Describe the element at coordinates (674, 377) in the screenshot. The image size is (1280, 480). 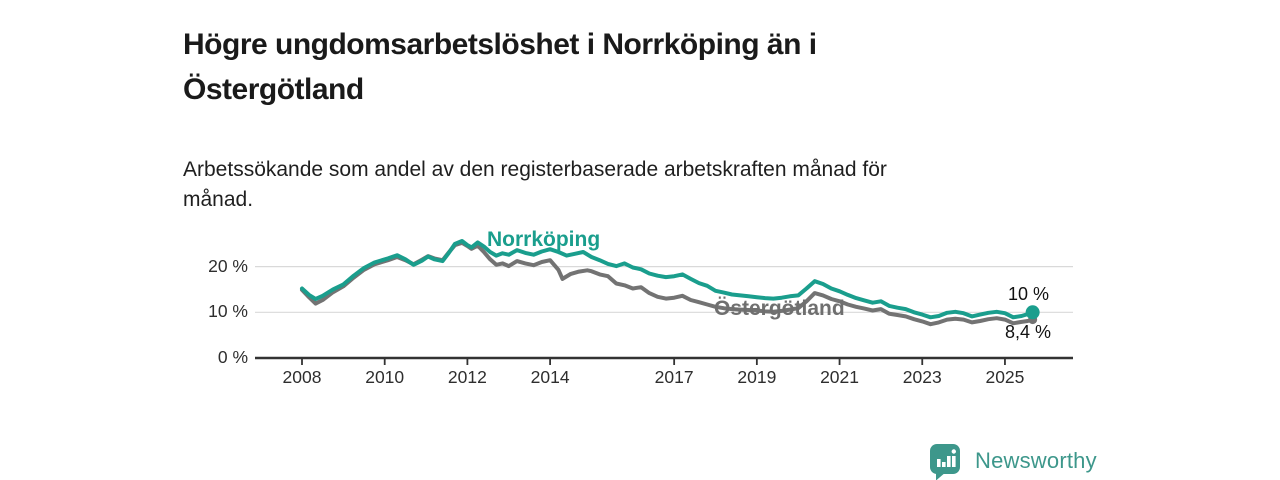
I see `x-tick-label: 2017` at that location.